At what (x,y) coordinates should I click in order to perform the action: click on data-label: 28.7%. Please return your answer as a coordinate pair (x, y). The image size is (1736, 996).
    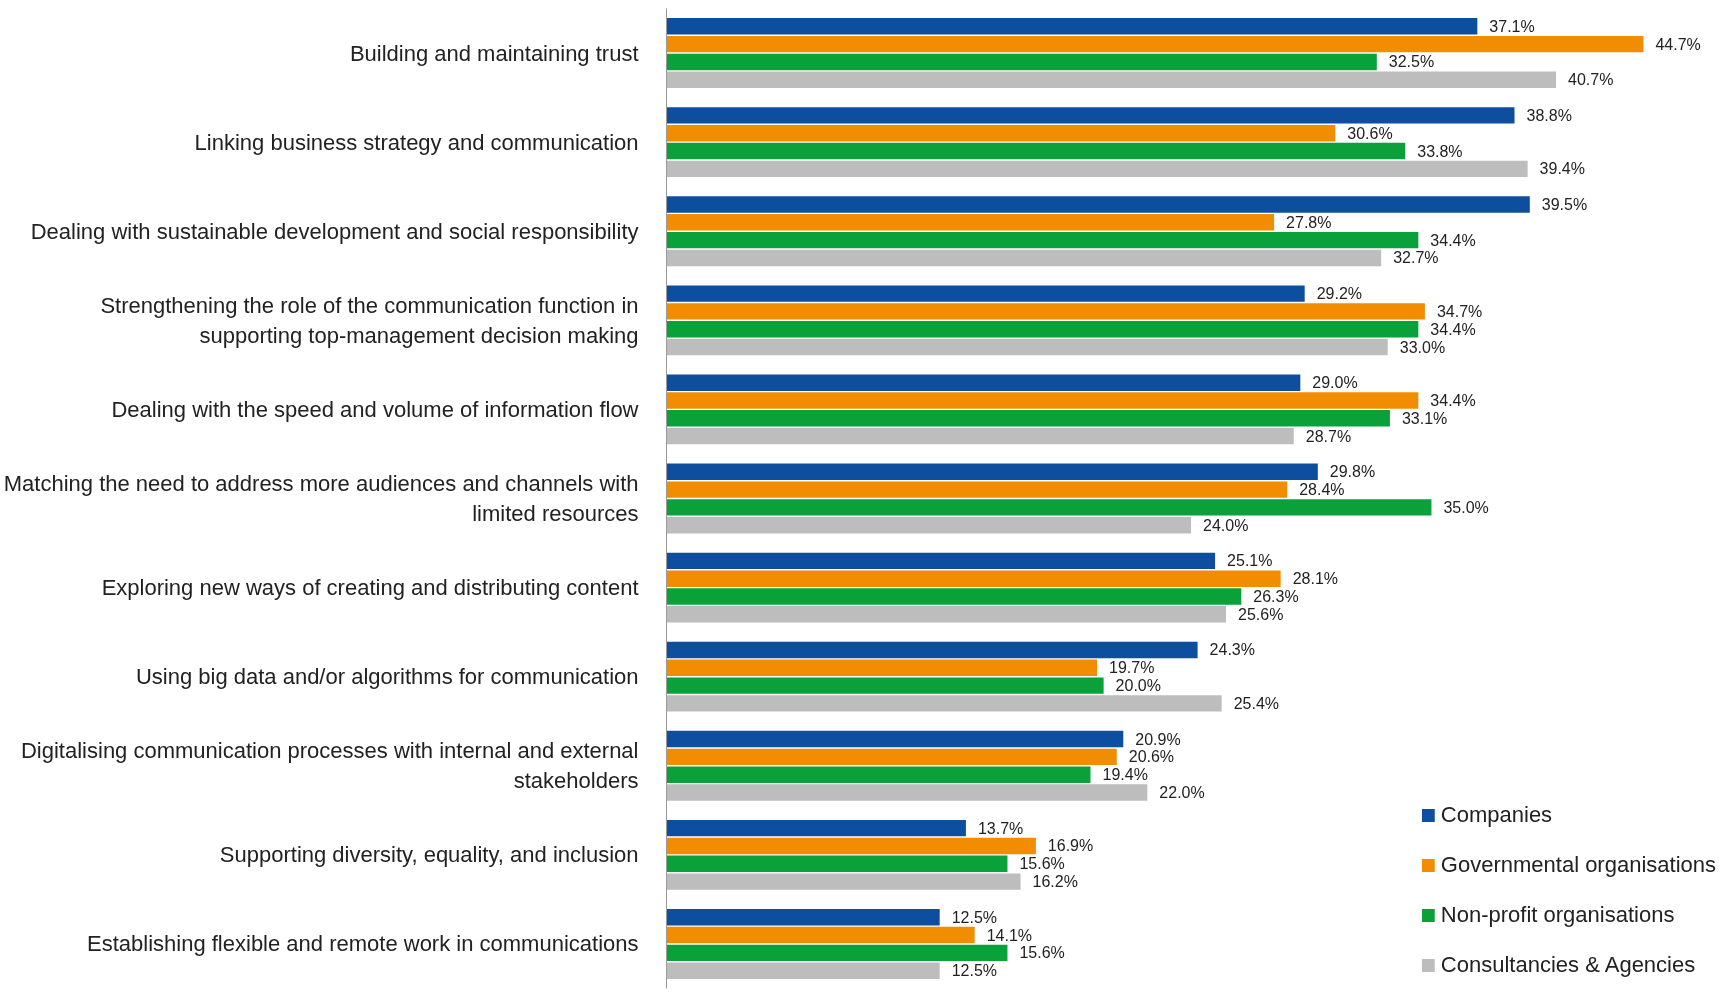
    Looking at the image, I should click on (1328, 436).